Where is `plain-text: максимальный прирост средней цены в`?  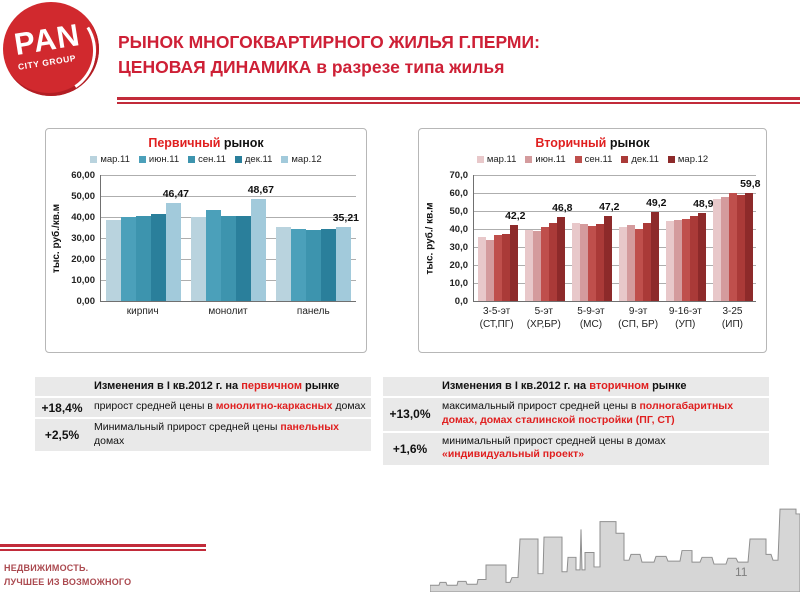
plain-text: максимальный прирост средней цены в is located at coordinates (541, 406).